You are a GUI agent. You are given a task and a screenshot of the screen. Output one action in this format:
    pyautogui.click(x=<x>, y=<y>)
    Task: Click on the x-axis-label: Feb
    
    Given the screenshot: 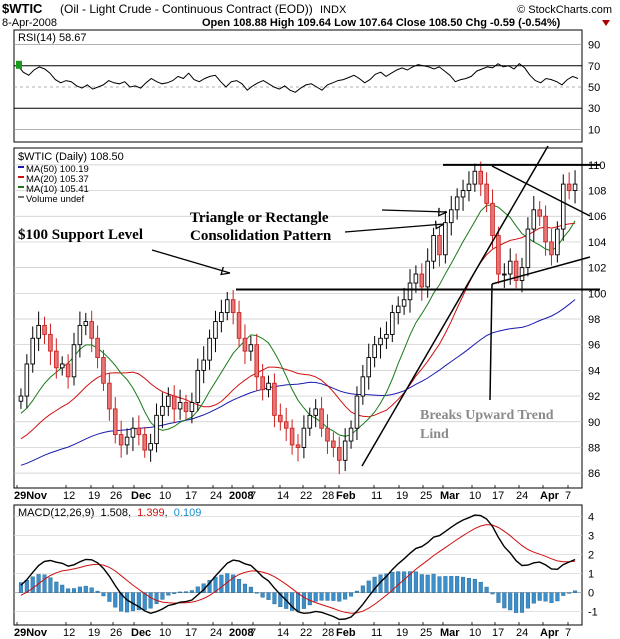 What is the action you would take?
    pyautogui.click(x=346, y=633)
    